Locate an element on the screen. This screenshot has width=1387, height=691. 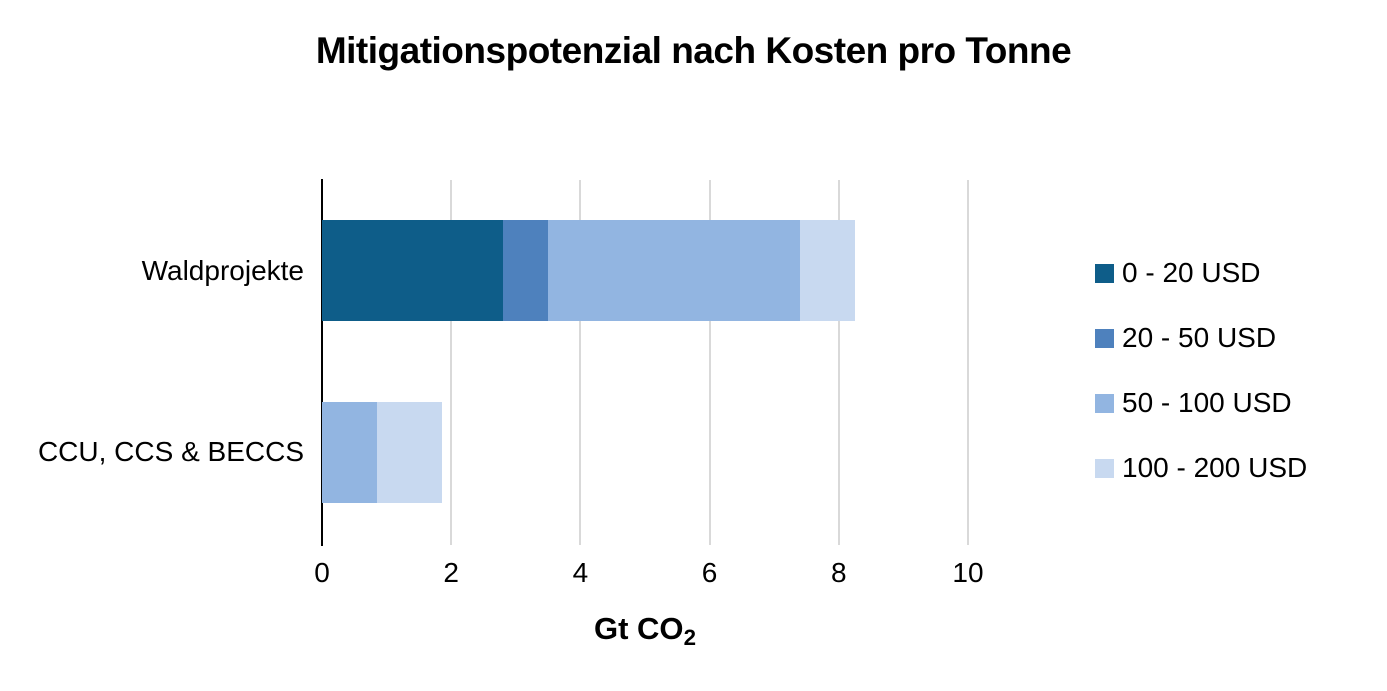
legend-label: 20 - 50 USD is located at coordinates (1199, 337).